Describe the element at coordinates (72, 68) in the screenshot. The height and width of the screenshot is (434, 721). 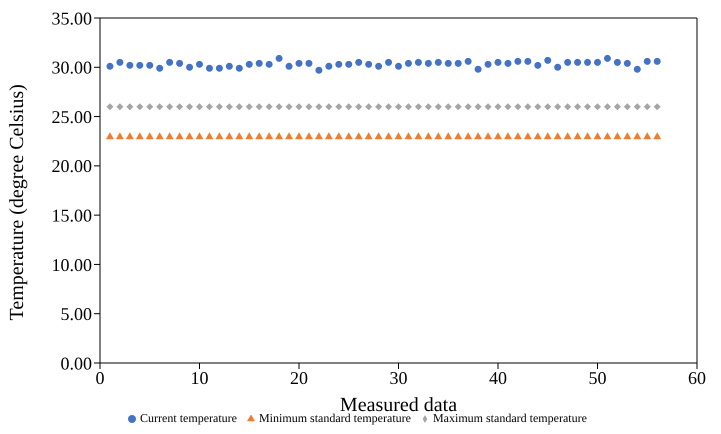
I see `y-tick-label: 30.00` at that location.